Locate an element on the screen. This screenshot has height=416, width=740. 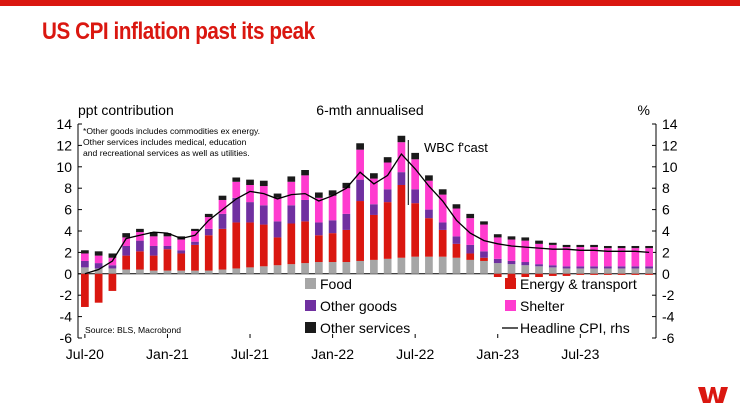
left-axis-label: ppt contribution is located at coordinates (126, 110).